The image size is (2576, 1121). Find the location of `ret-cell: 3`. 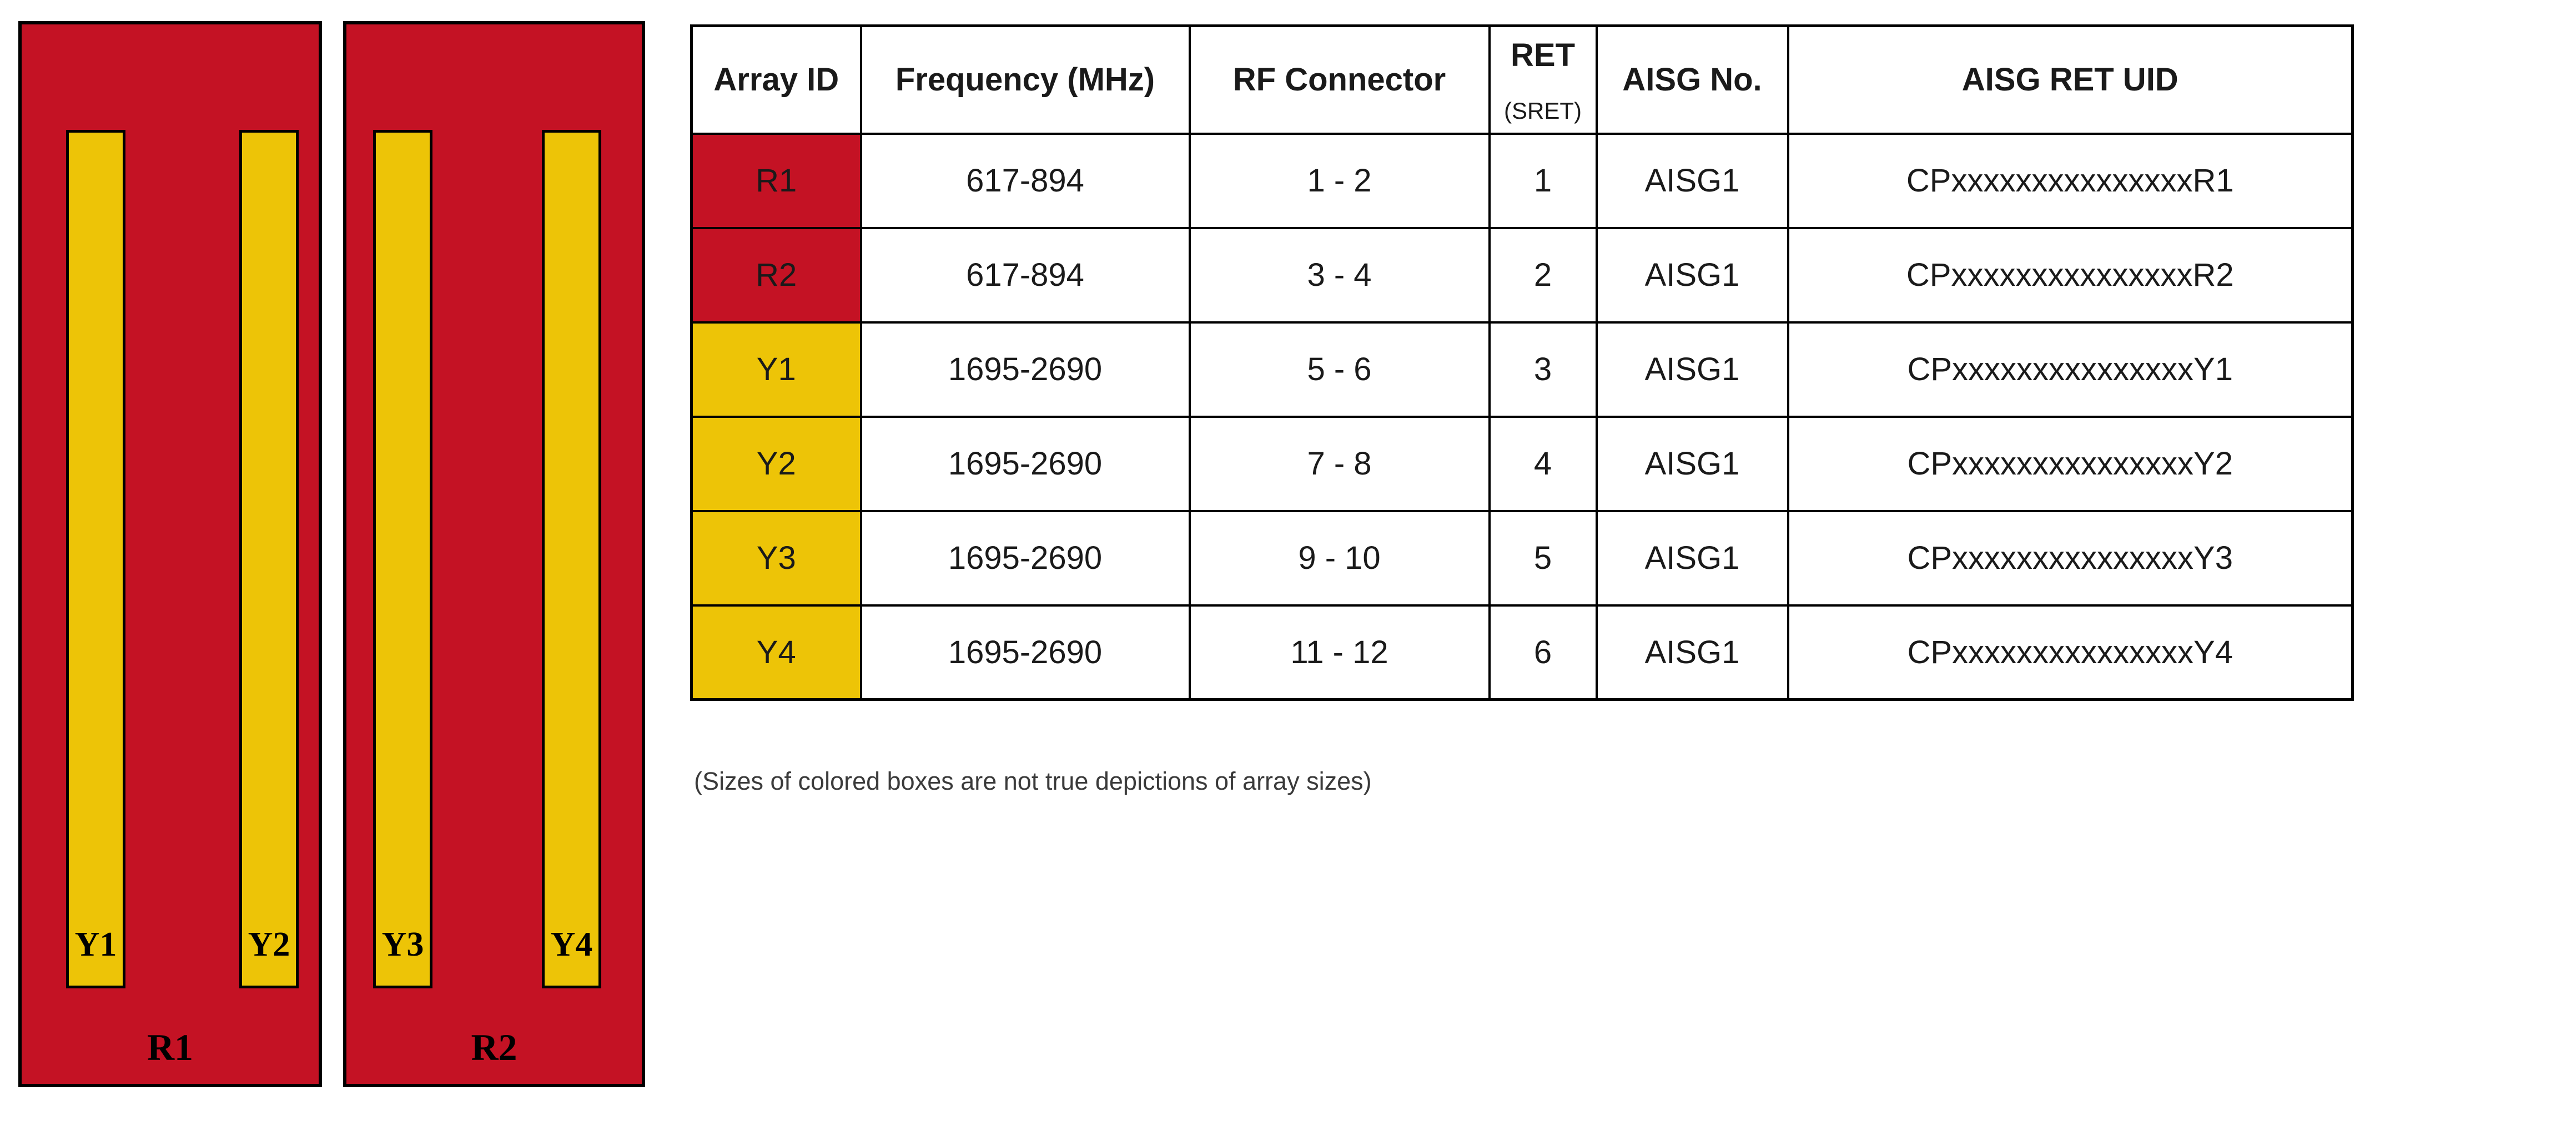

ret-cell: 3 is located at coordinates (1543, 370).